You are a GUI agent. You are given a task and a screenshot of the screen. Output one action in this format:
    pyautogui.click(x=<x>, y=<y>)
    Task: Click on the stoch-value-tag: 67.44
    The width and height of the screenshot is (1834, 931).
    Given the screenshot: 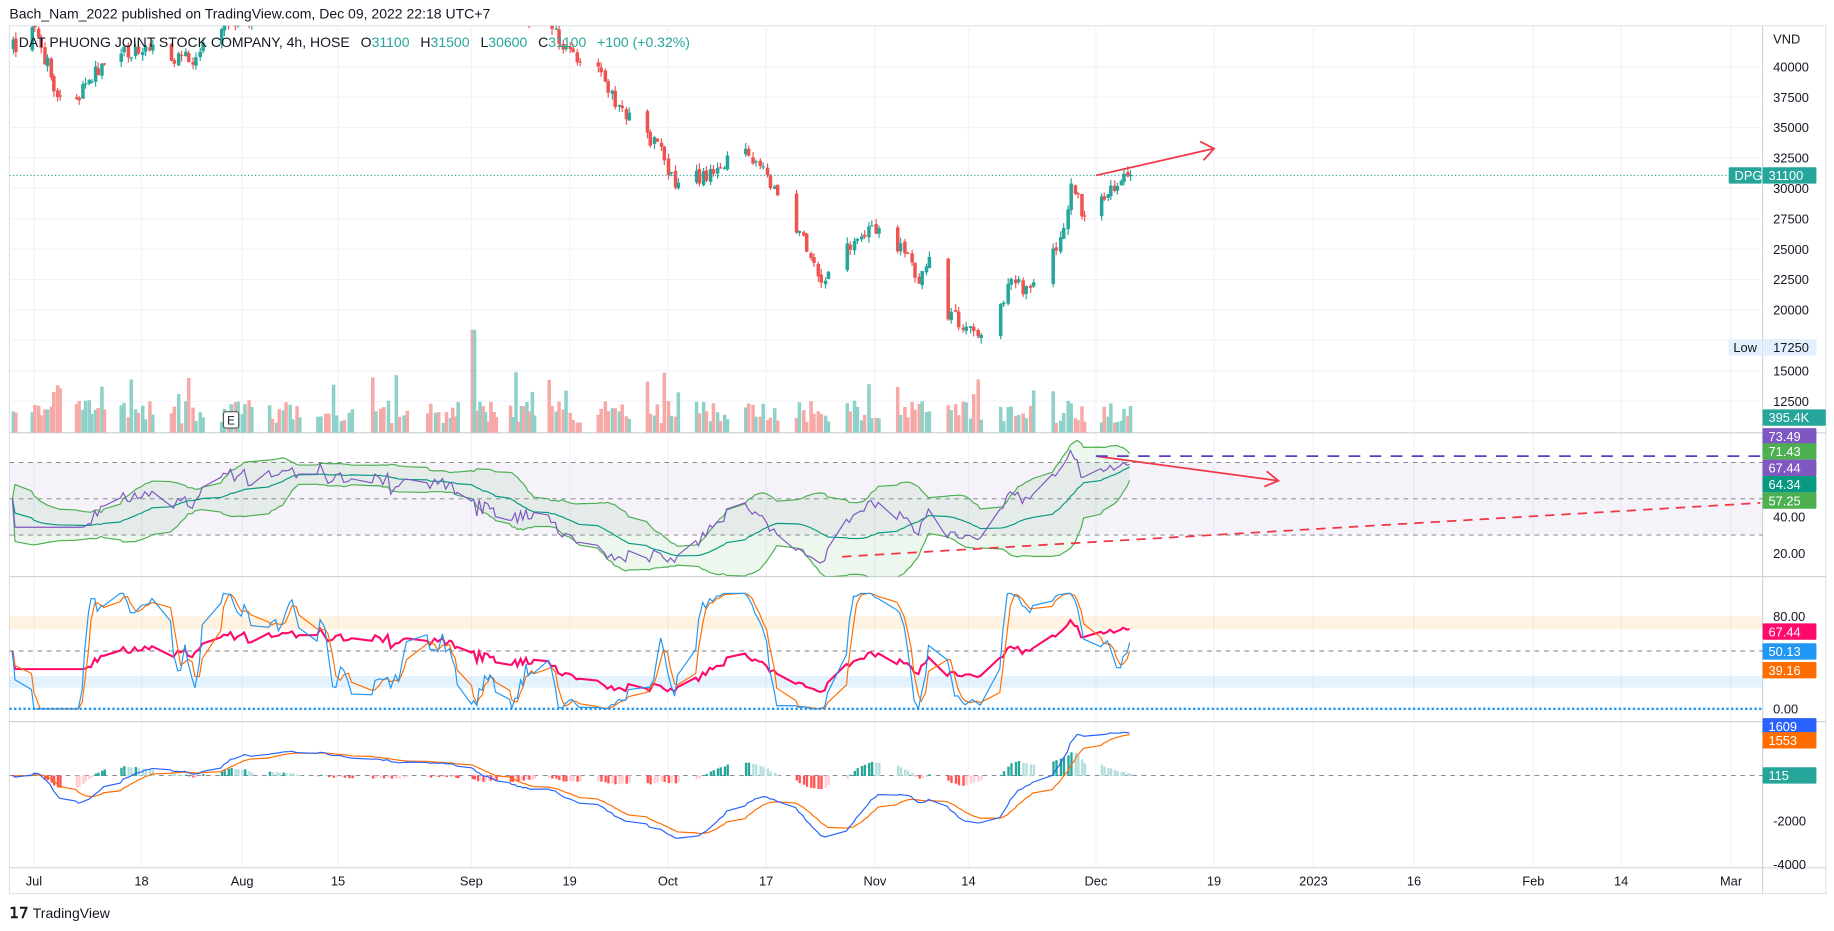 What is the action you would take?
    pyautogui.click(x=1784, y=631)
    